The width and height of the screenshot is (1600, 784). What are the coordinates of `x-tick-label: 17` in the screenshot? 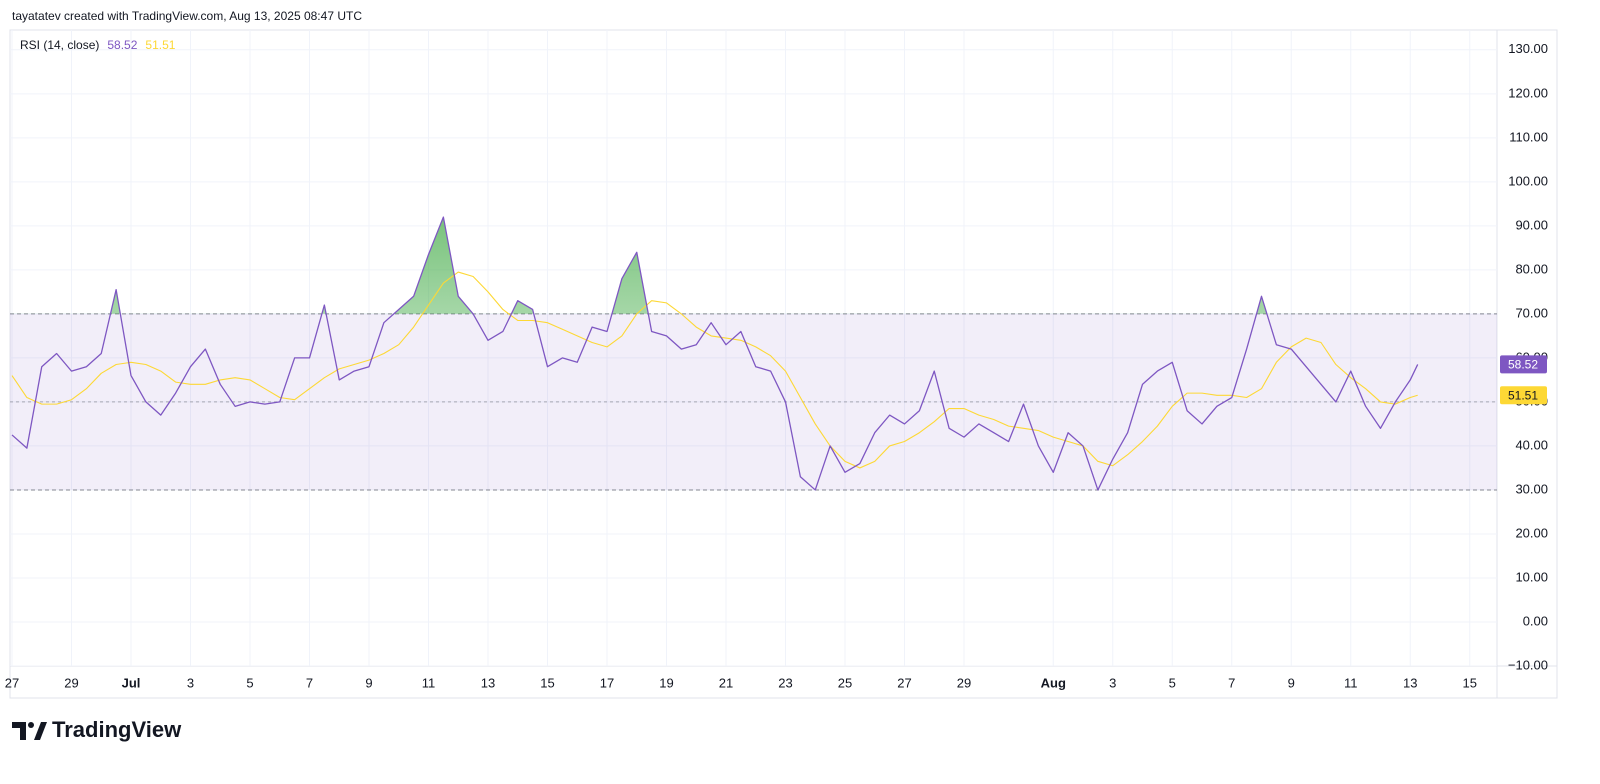 It's located at (607, 682).